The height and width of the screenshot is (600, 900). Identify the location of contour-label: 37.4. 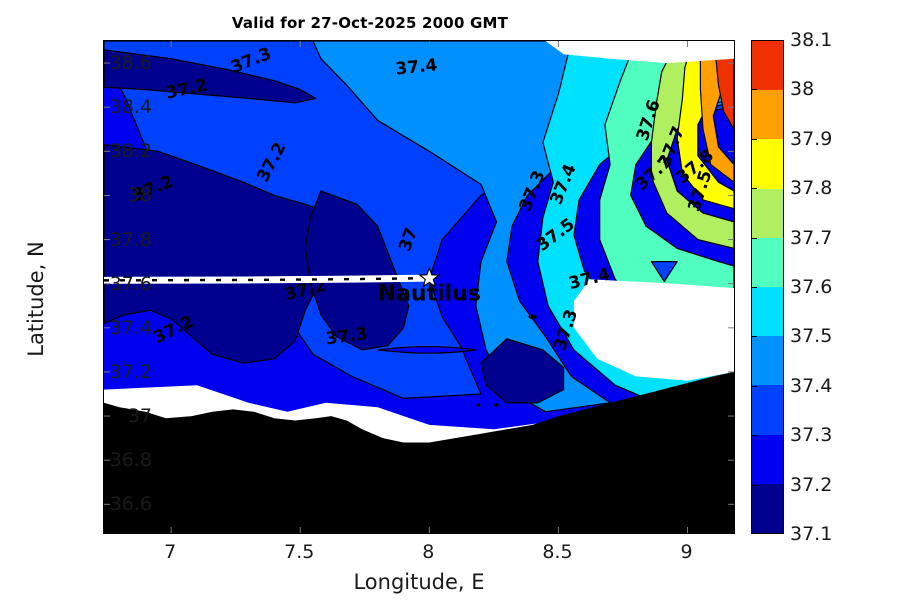
(417, 67).